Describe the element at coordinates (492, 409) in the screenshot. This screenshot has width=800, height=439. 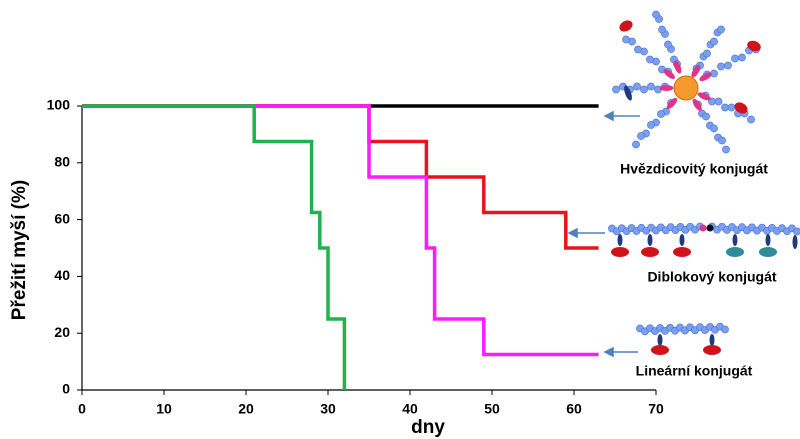
I see `x-tick-label: 50` at that location.